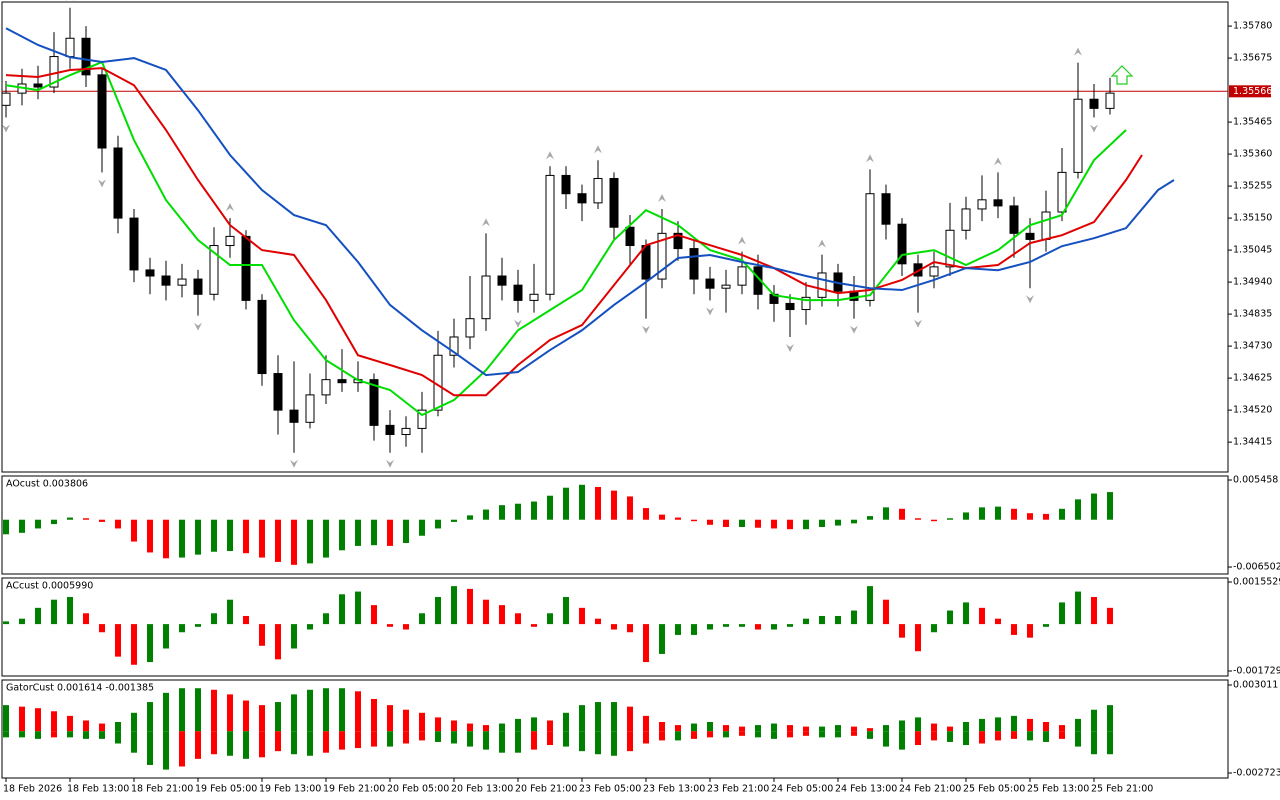 The width and height of the screenshot is (1280, 800). What do you see at coordinates (98, 789) in the screenshot?
I see `x-tick-label: 18 Feb 13:00` at bounding box center [98, 789].